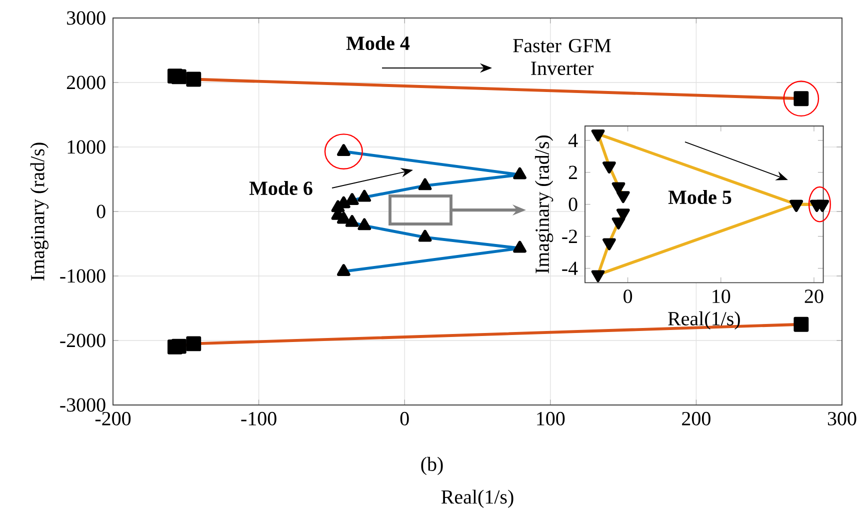 The image size is (865, 518). What do you see at coordinates (570, 268) in the screenshot?
I see `y-tick-label: -4` at bounding box center [570, 268].